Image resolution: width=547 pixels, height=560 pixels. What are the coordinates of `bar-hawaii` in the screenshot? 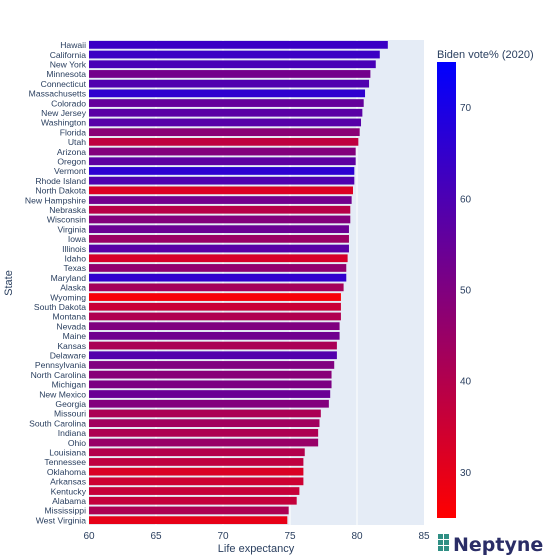 It's located at (238, 44).